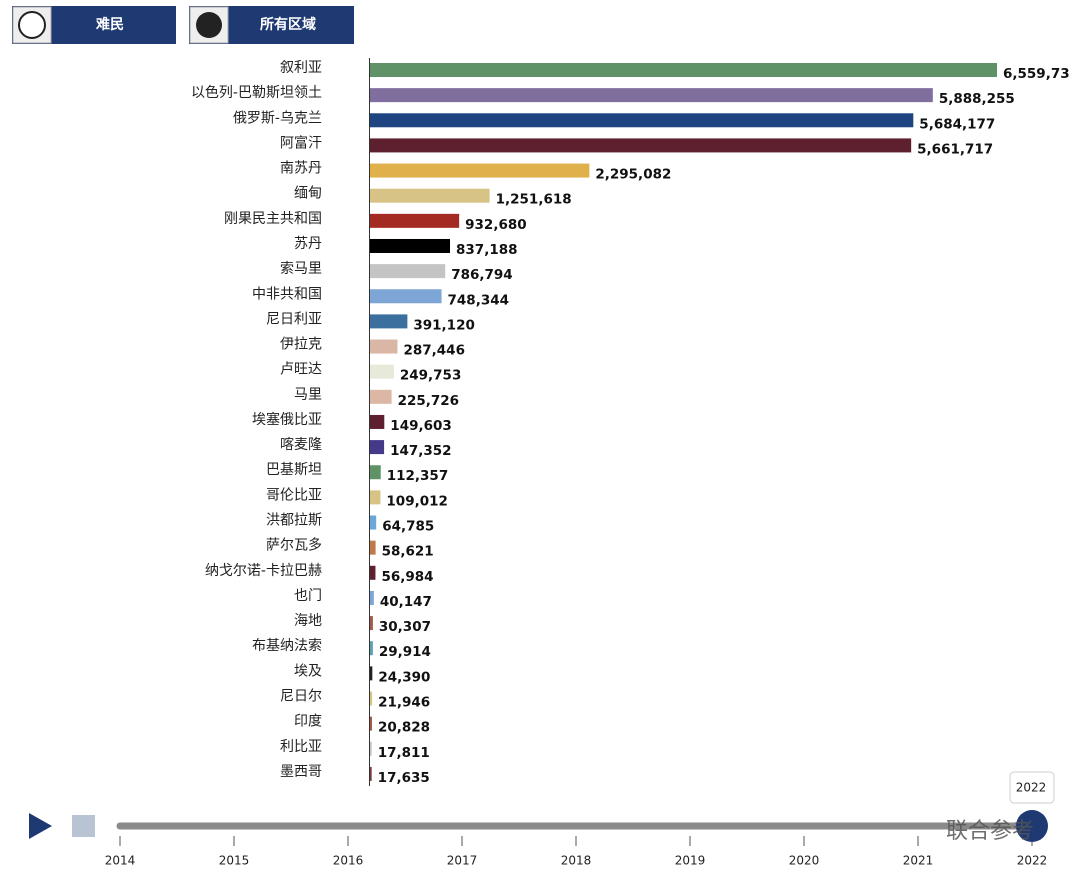  I want to click on value-label: 58,621, so click(408, 552).